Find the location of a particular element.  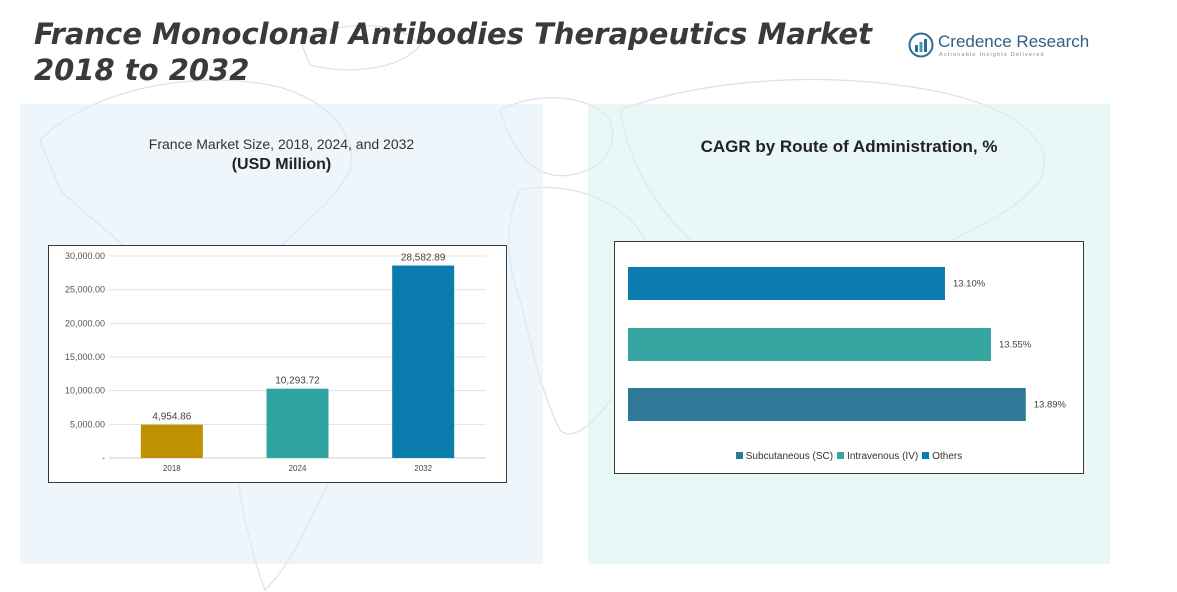

x-tick-label: 2032 is located at coordinates (423, 468).